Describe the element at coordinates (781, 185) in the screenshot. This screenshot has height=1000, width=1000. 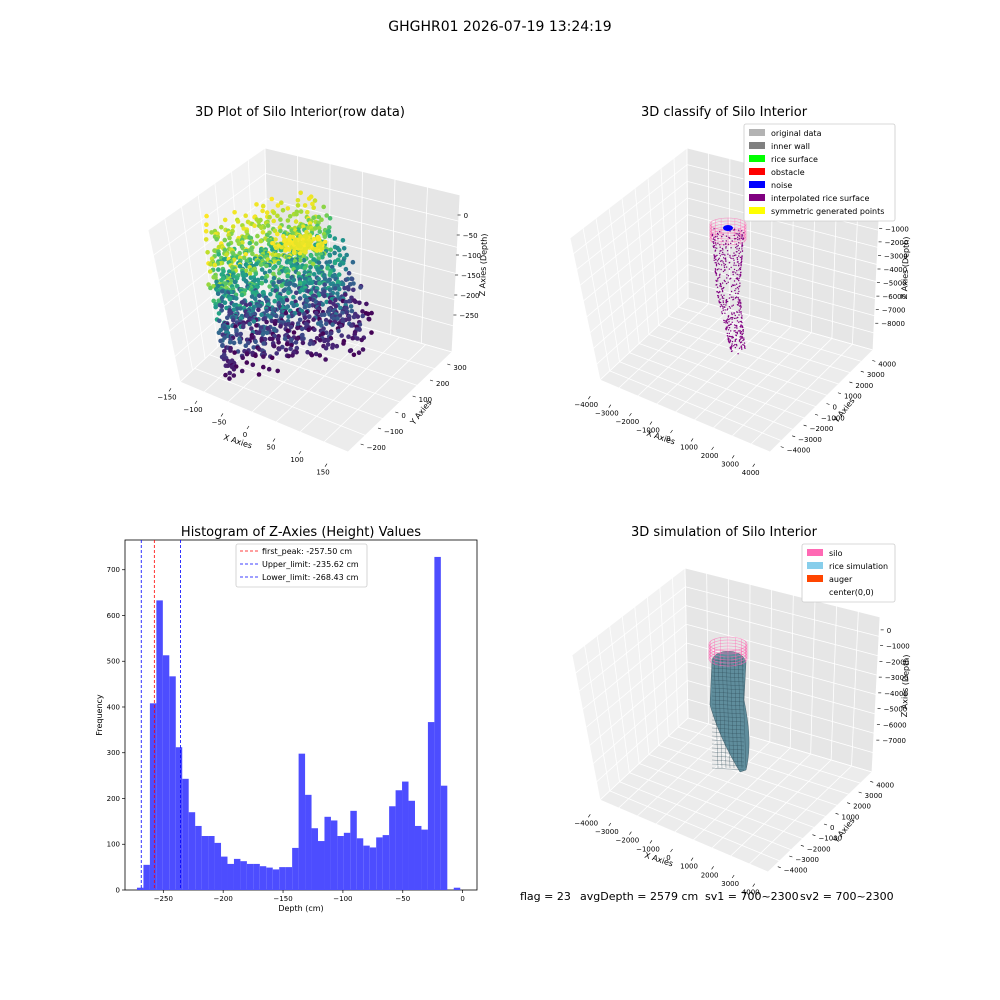
I see `legend-label: noise` at that location.